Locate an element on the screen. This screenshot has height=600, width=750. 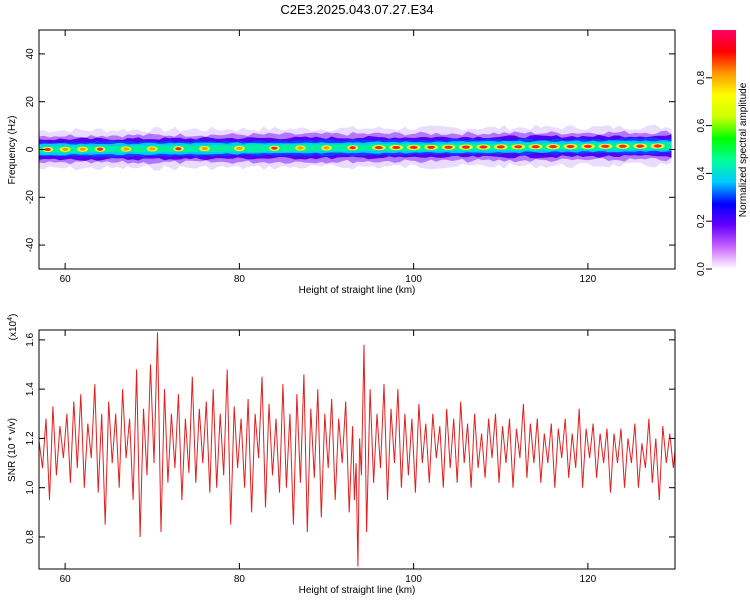
y-tick-label: 1.4 is located at coordinates (30, 389).